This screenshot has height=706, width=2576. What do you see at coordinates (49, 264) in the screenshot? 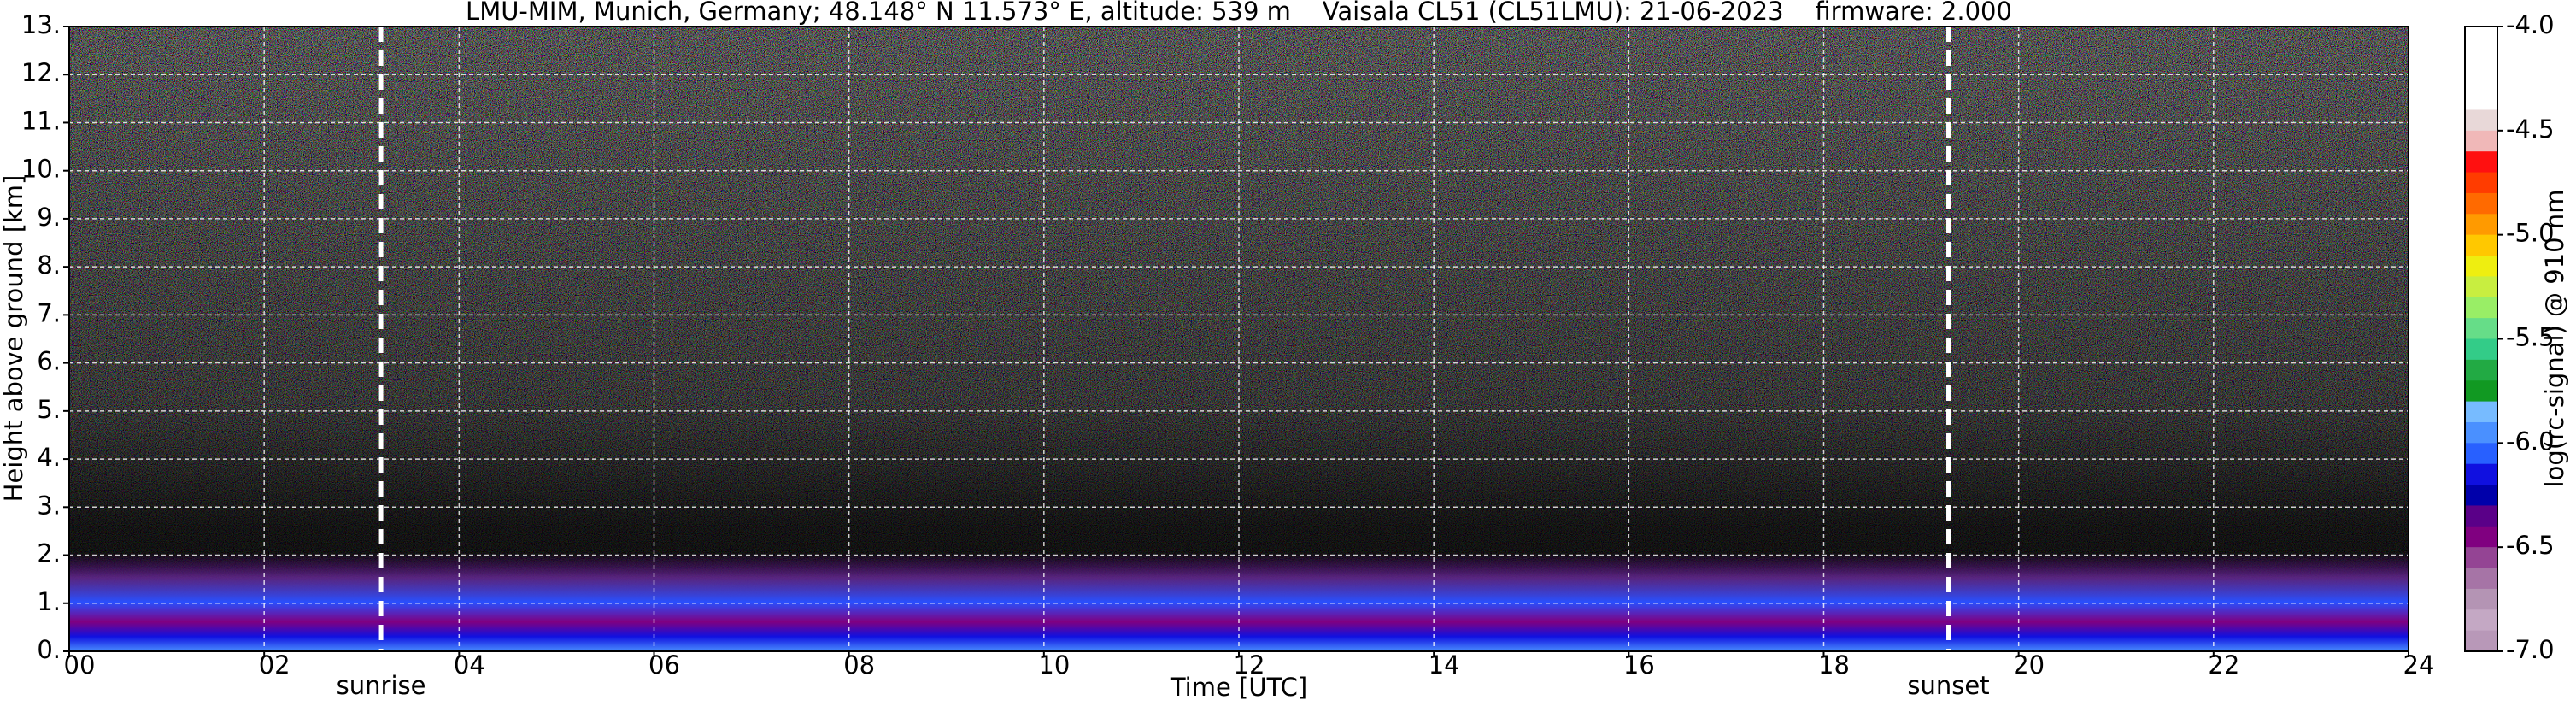
I see `y-tick-label: 8.` at bounding box center [49, 264].